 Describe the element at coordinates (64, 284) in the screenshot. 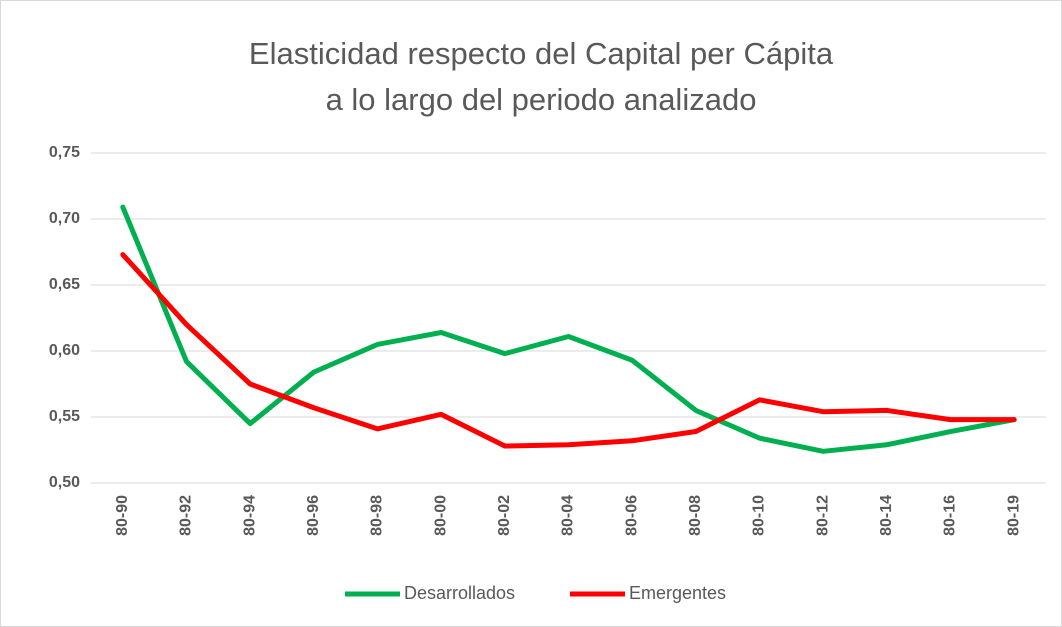

I see `y-tick-label: 0,65` at that location.